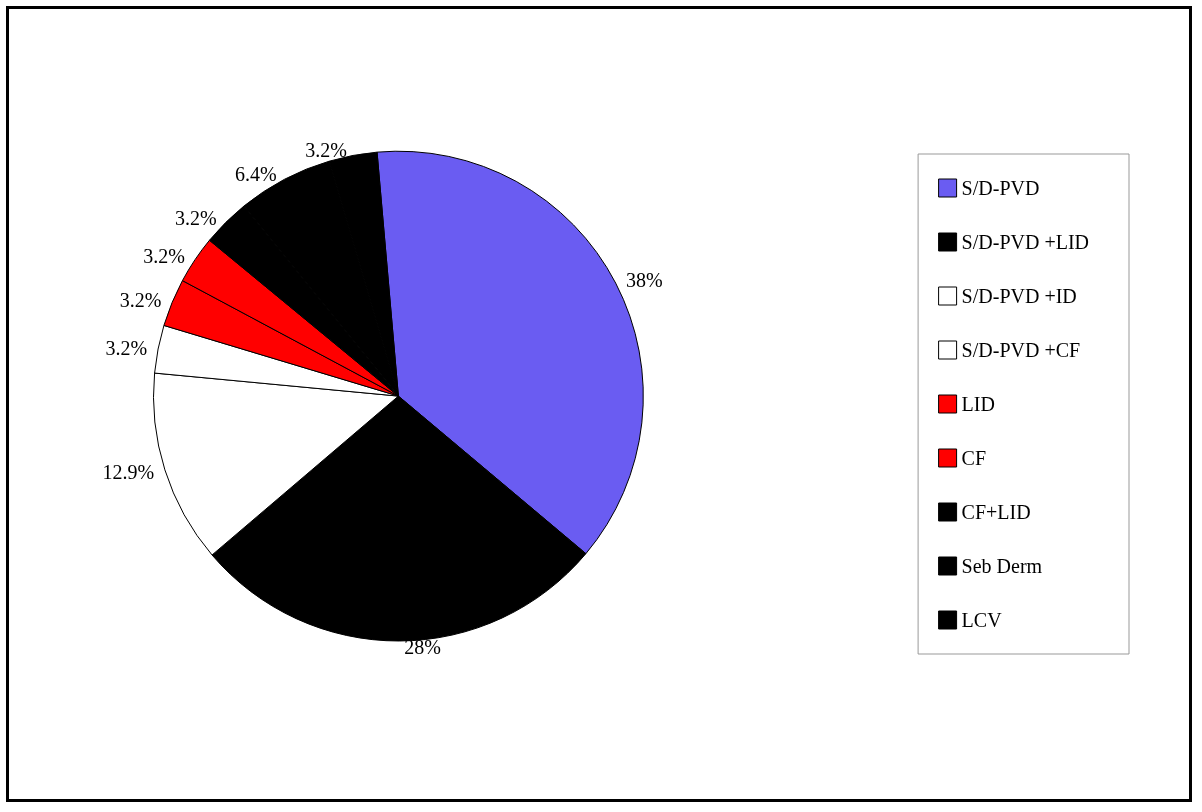 This screenshot has width=1202, height=812. I want to click on legend-label: LCV, so click(982, 620).